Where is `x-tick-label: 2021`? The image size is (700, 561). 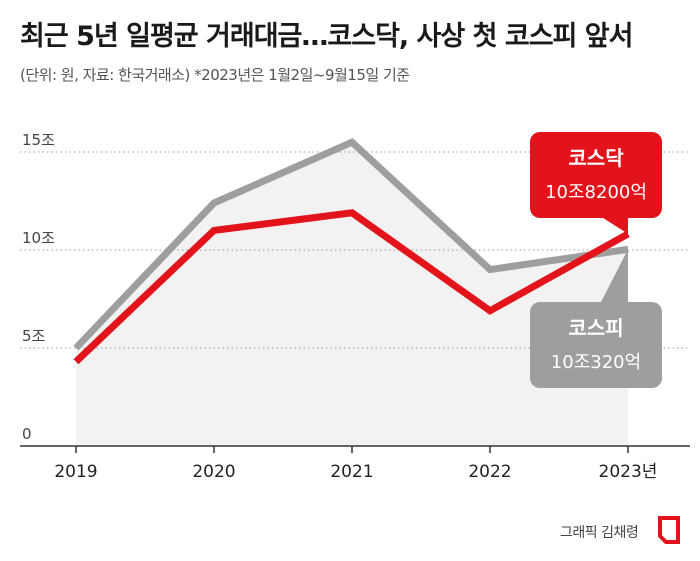 x-tick-label: 2021 is located at coordinates (351, 472).